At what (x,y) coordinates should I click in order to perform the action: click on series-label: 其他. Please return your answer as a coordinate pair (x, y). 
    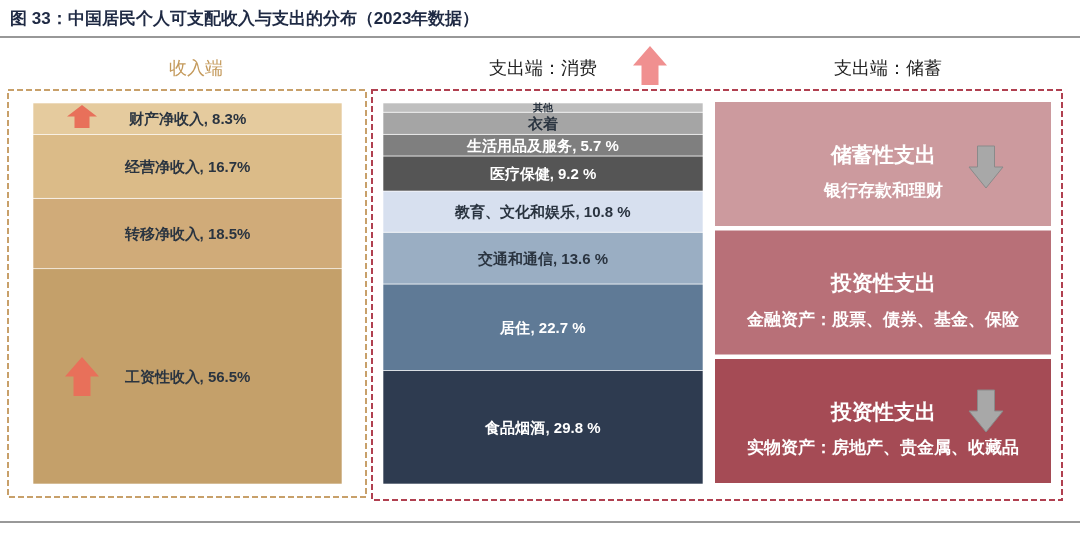
    Looking at the image, I should click on (543, 108).